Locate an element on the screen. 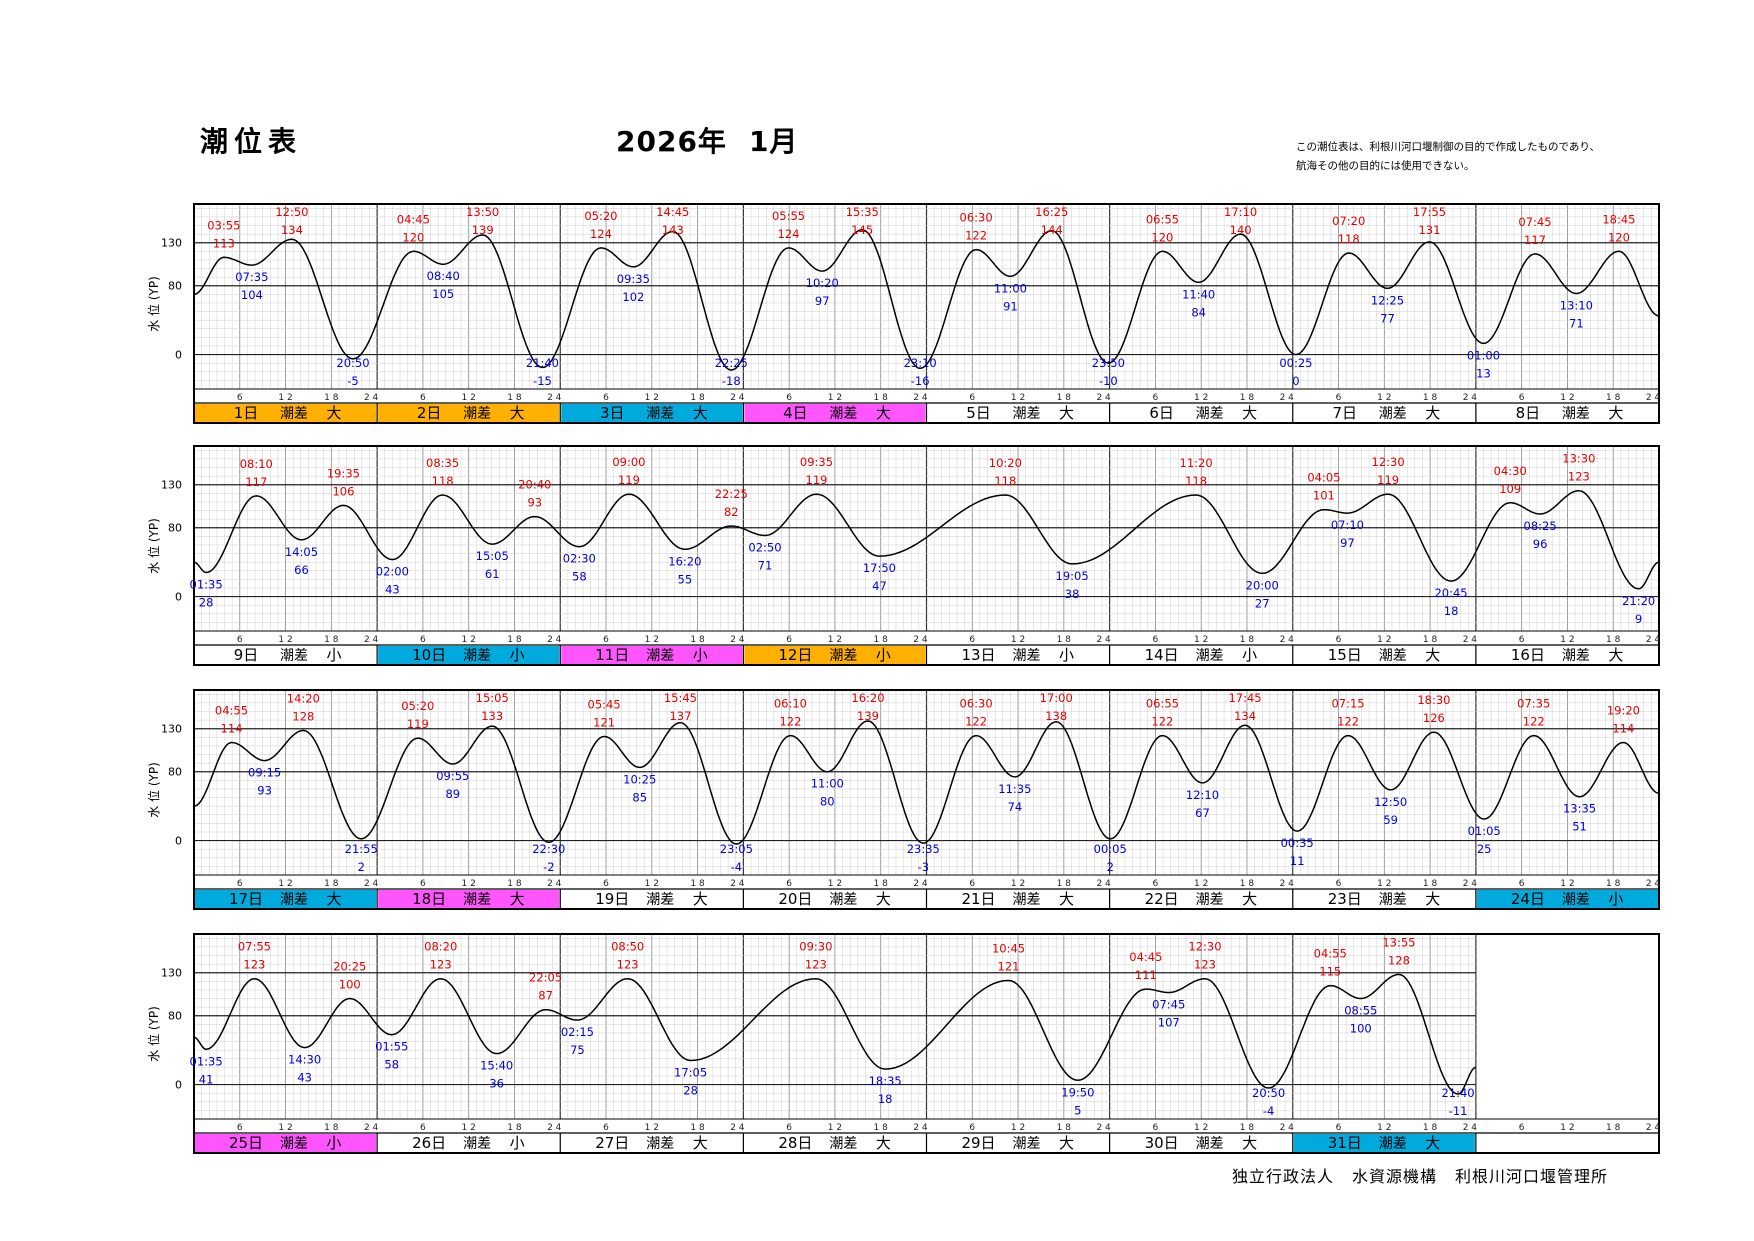  high-tide-time: 19:20 is located at coordinates (1623, 710).